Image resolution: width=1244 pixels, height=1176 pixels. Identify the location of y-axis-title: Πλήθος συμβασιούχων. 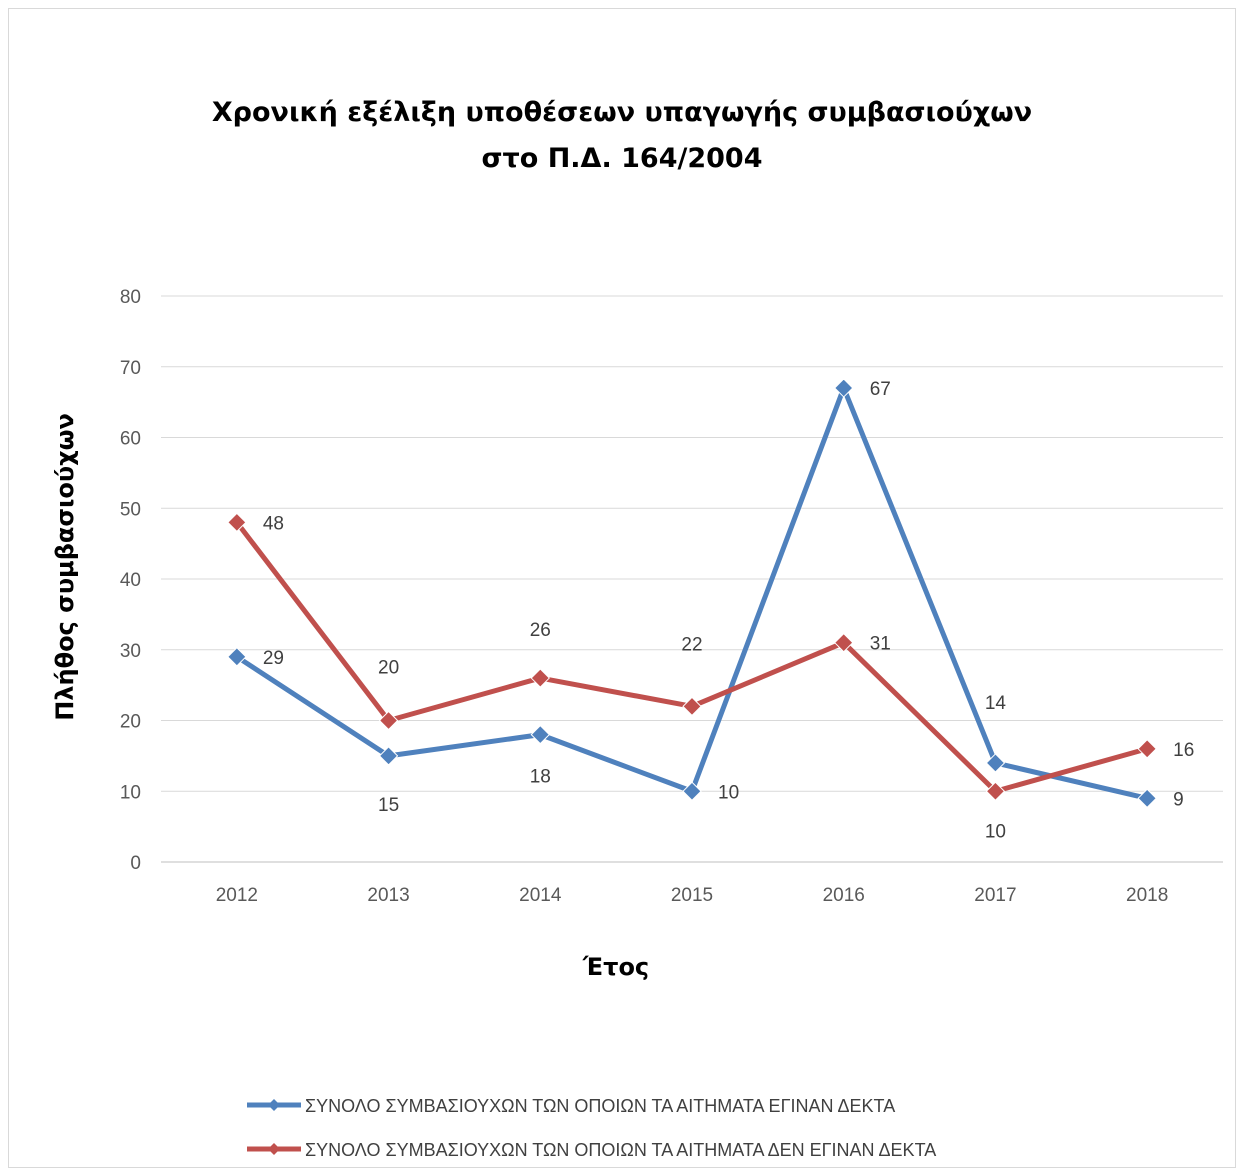
(65, 567).